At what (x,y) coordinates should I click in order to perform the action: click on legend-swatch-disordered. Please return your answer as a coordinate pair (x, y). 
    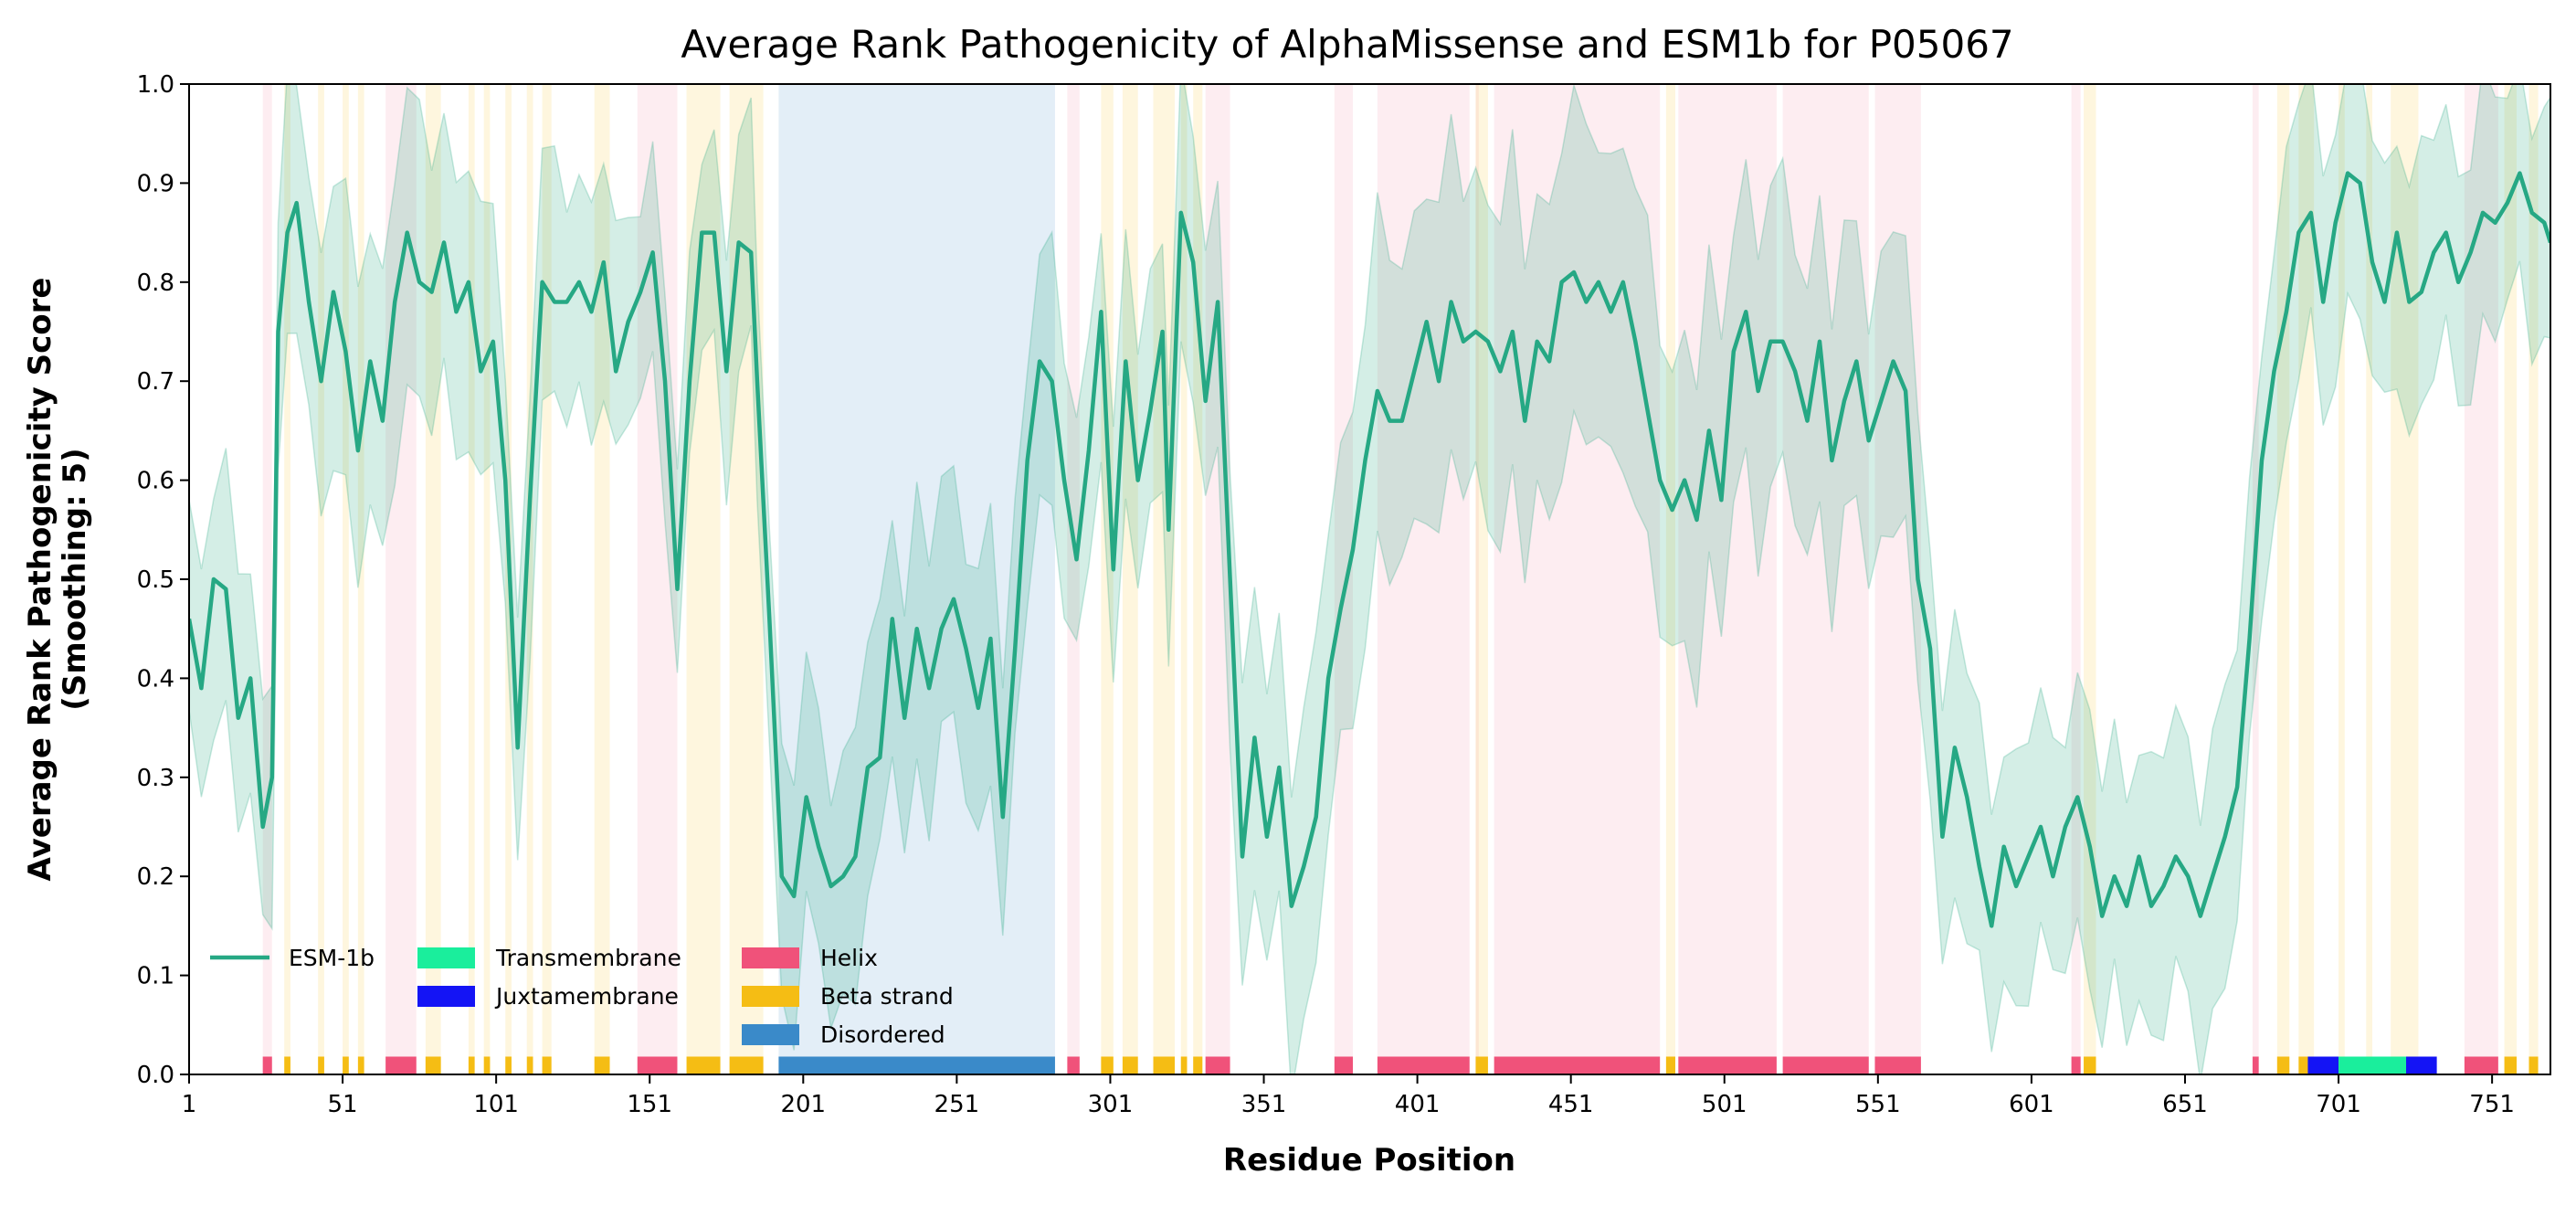
    Looking at the image, I should click on (770, 1034).